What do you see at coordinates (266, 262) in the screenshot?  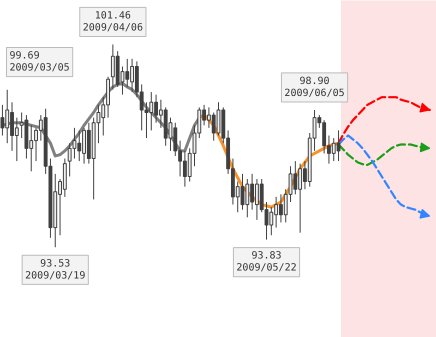 I see `annotation: 93.83 2009/05/22` at bounding box center [266, 262].